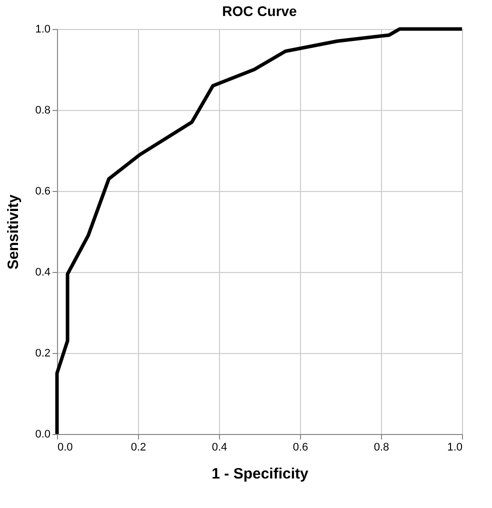 The width and height of the screenshot is (492, 508). I want to click on x-tick-label: 0.4, so click(220, 448).